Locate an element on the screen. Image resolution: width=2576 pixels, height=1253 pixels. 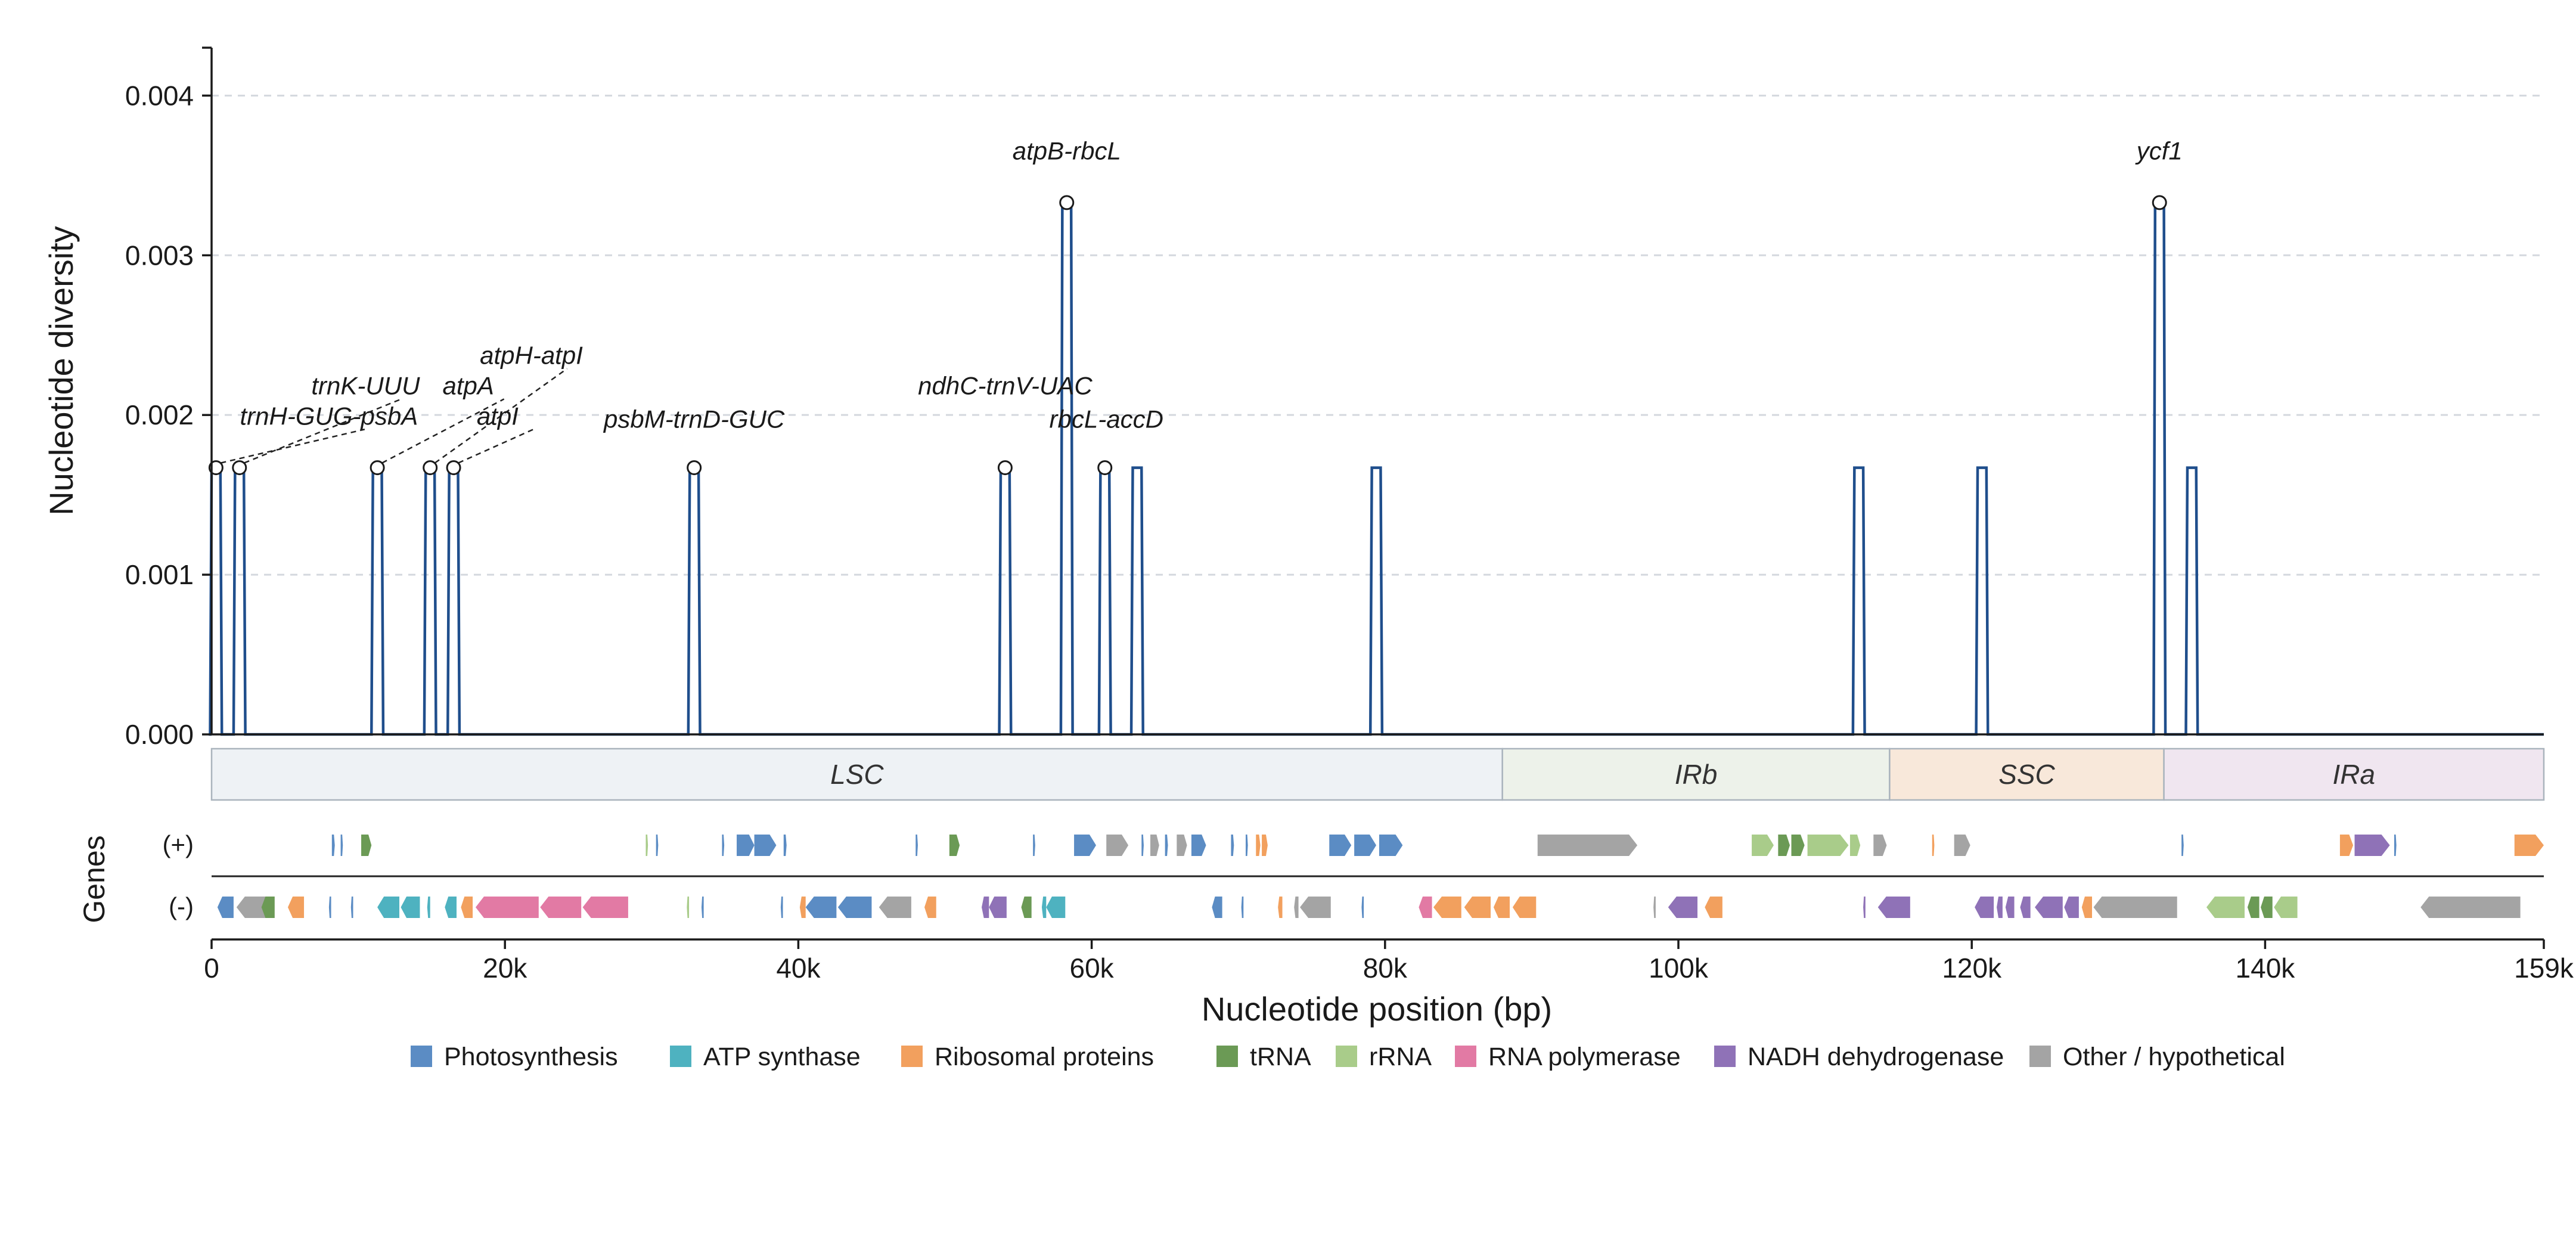
peak-label: atpI is located at coordinates (498, 416).